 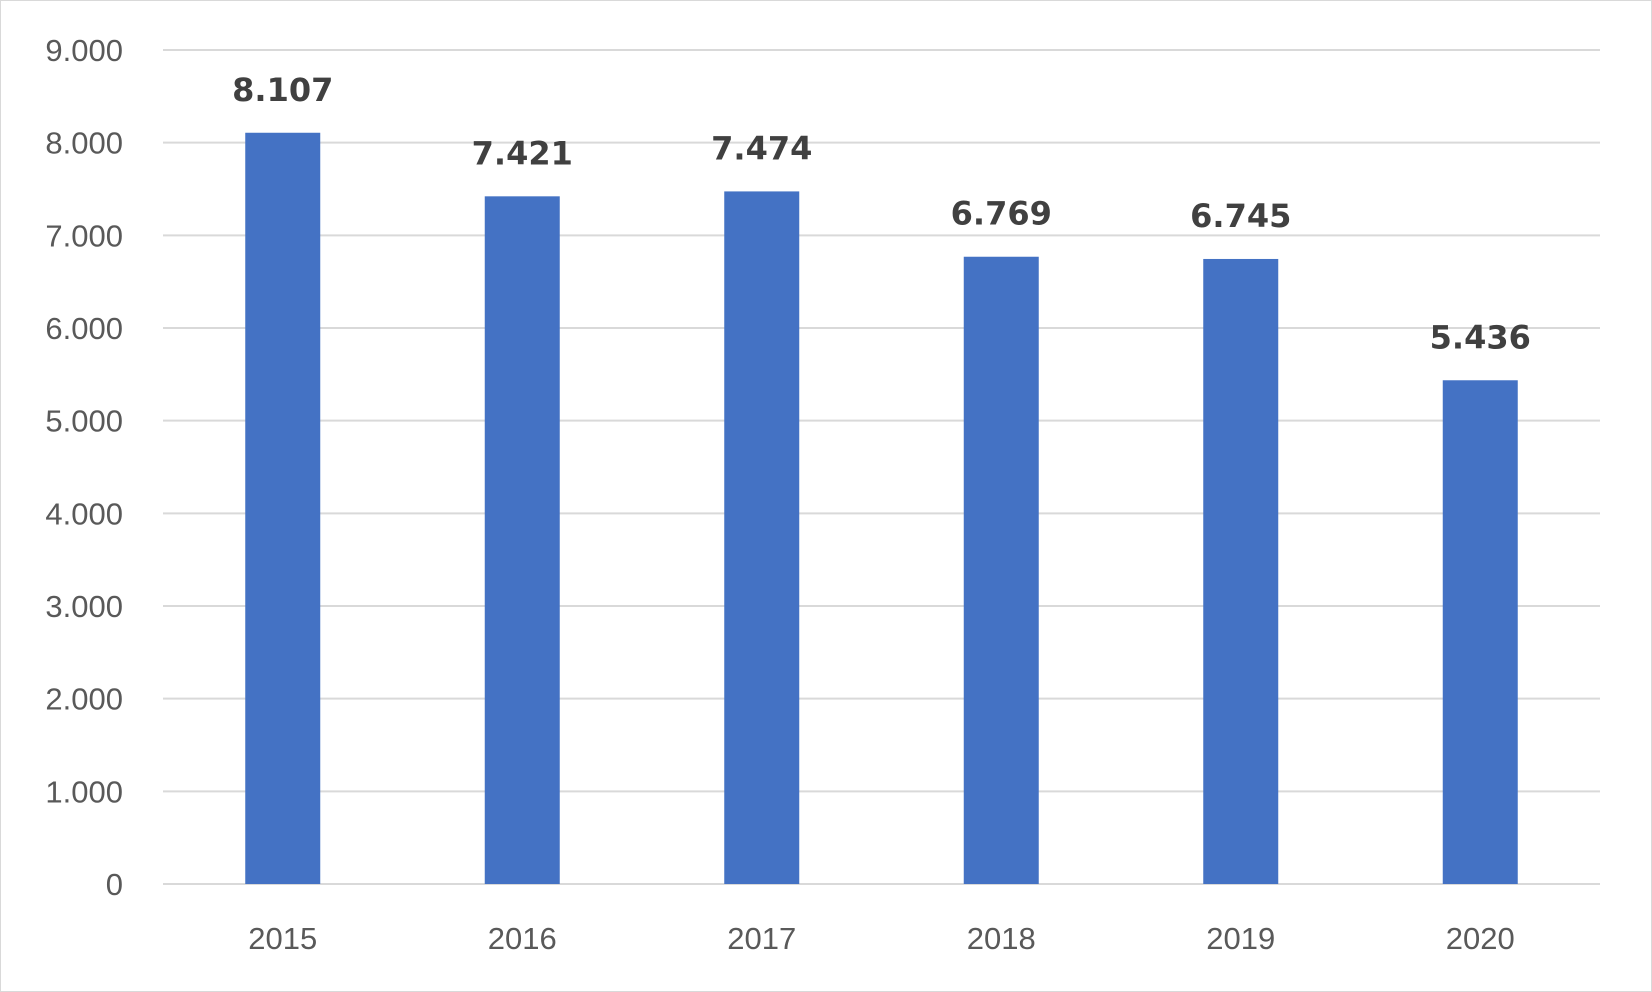 I want to click on y-tick-label: 0, so click(x=114, y=884).